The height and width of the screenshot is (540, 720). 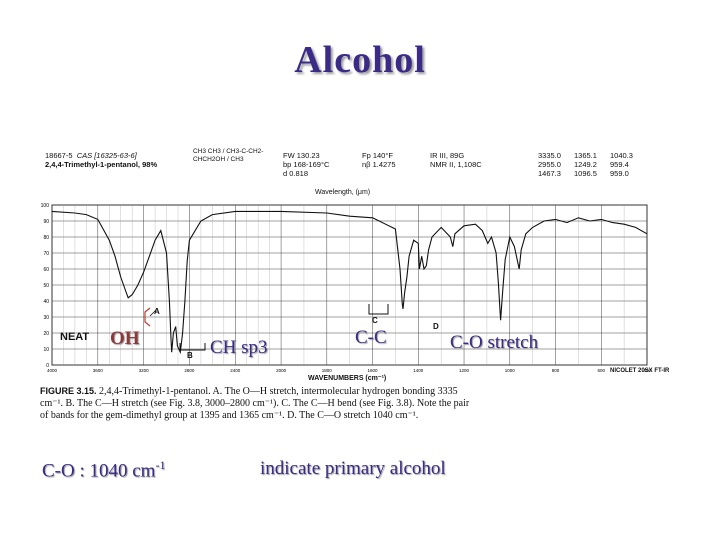 I want to click on refractive-index: nβ 1.4275, so click(x=379, y=164).